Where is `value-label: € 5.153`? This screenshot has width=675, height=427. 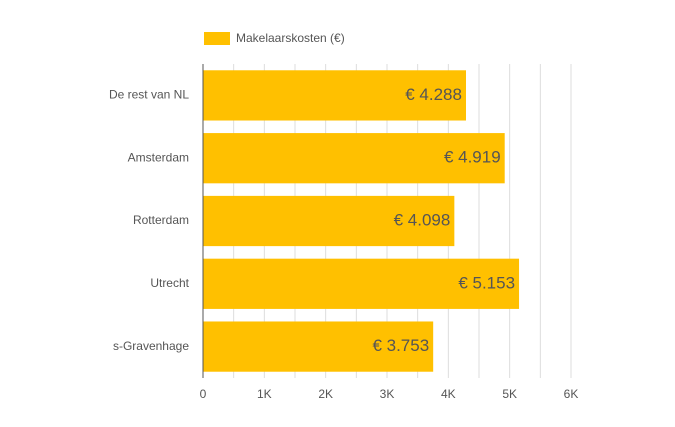 value-label: € 5.153 is located at coordinates (486, 282).